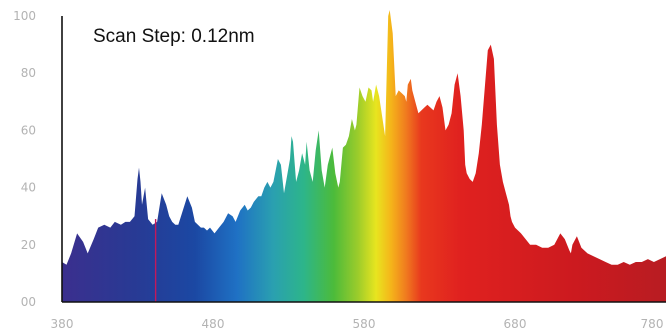 The height and width of the screenshot is (334, 666). I want to click on y-tick-label: 00, so click(28, 302).